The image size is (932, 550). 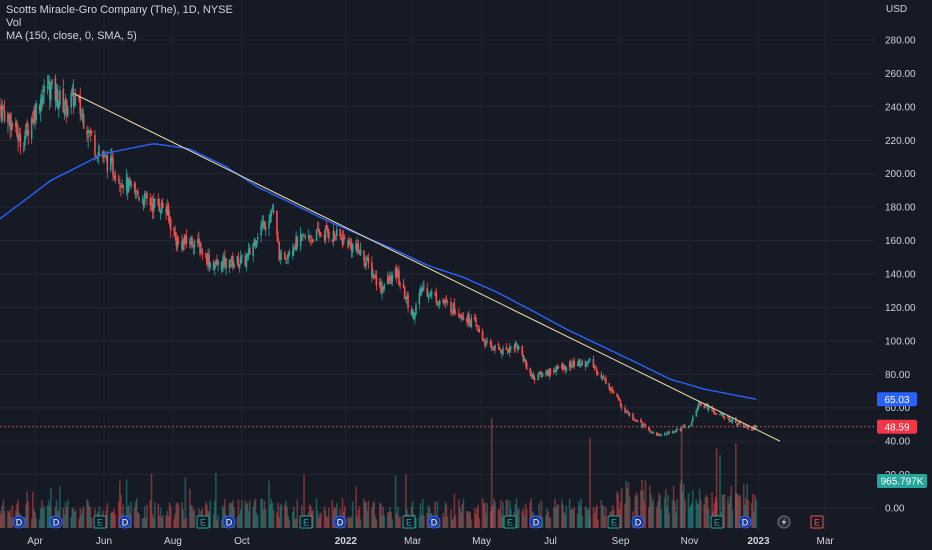 I want to click on dividend-marker, so click(x=745, y=522).